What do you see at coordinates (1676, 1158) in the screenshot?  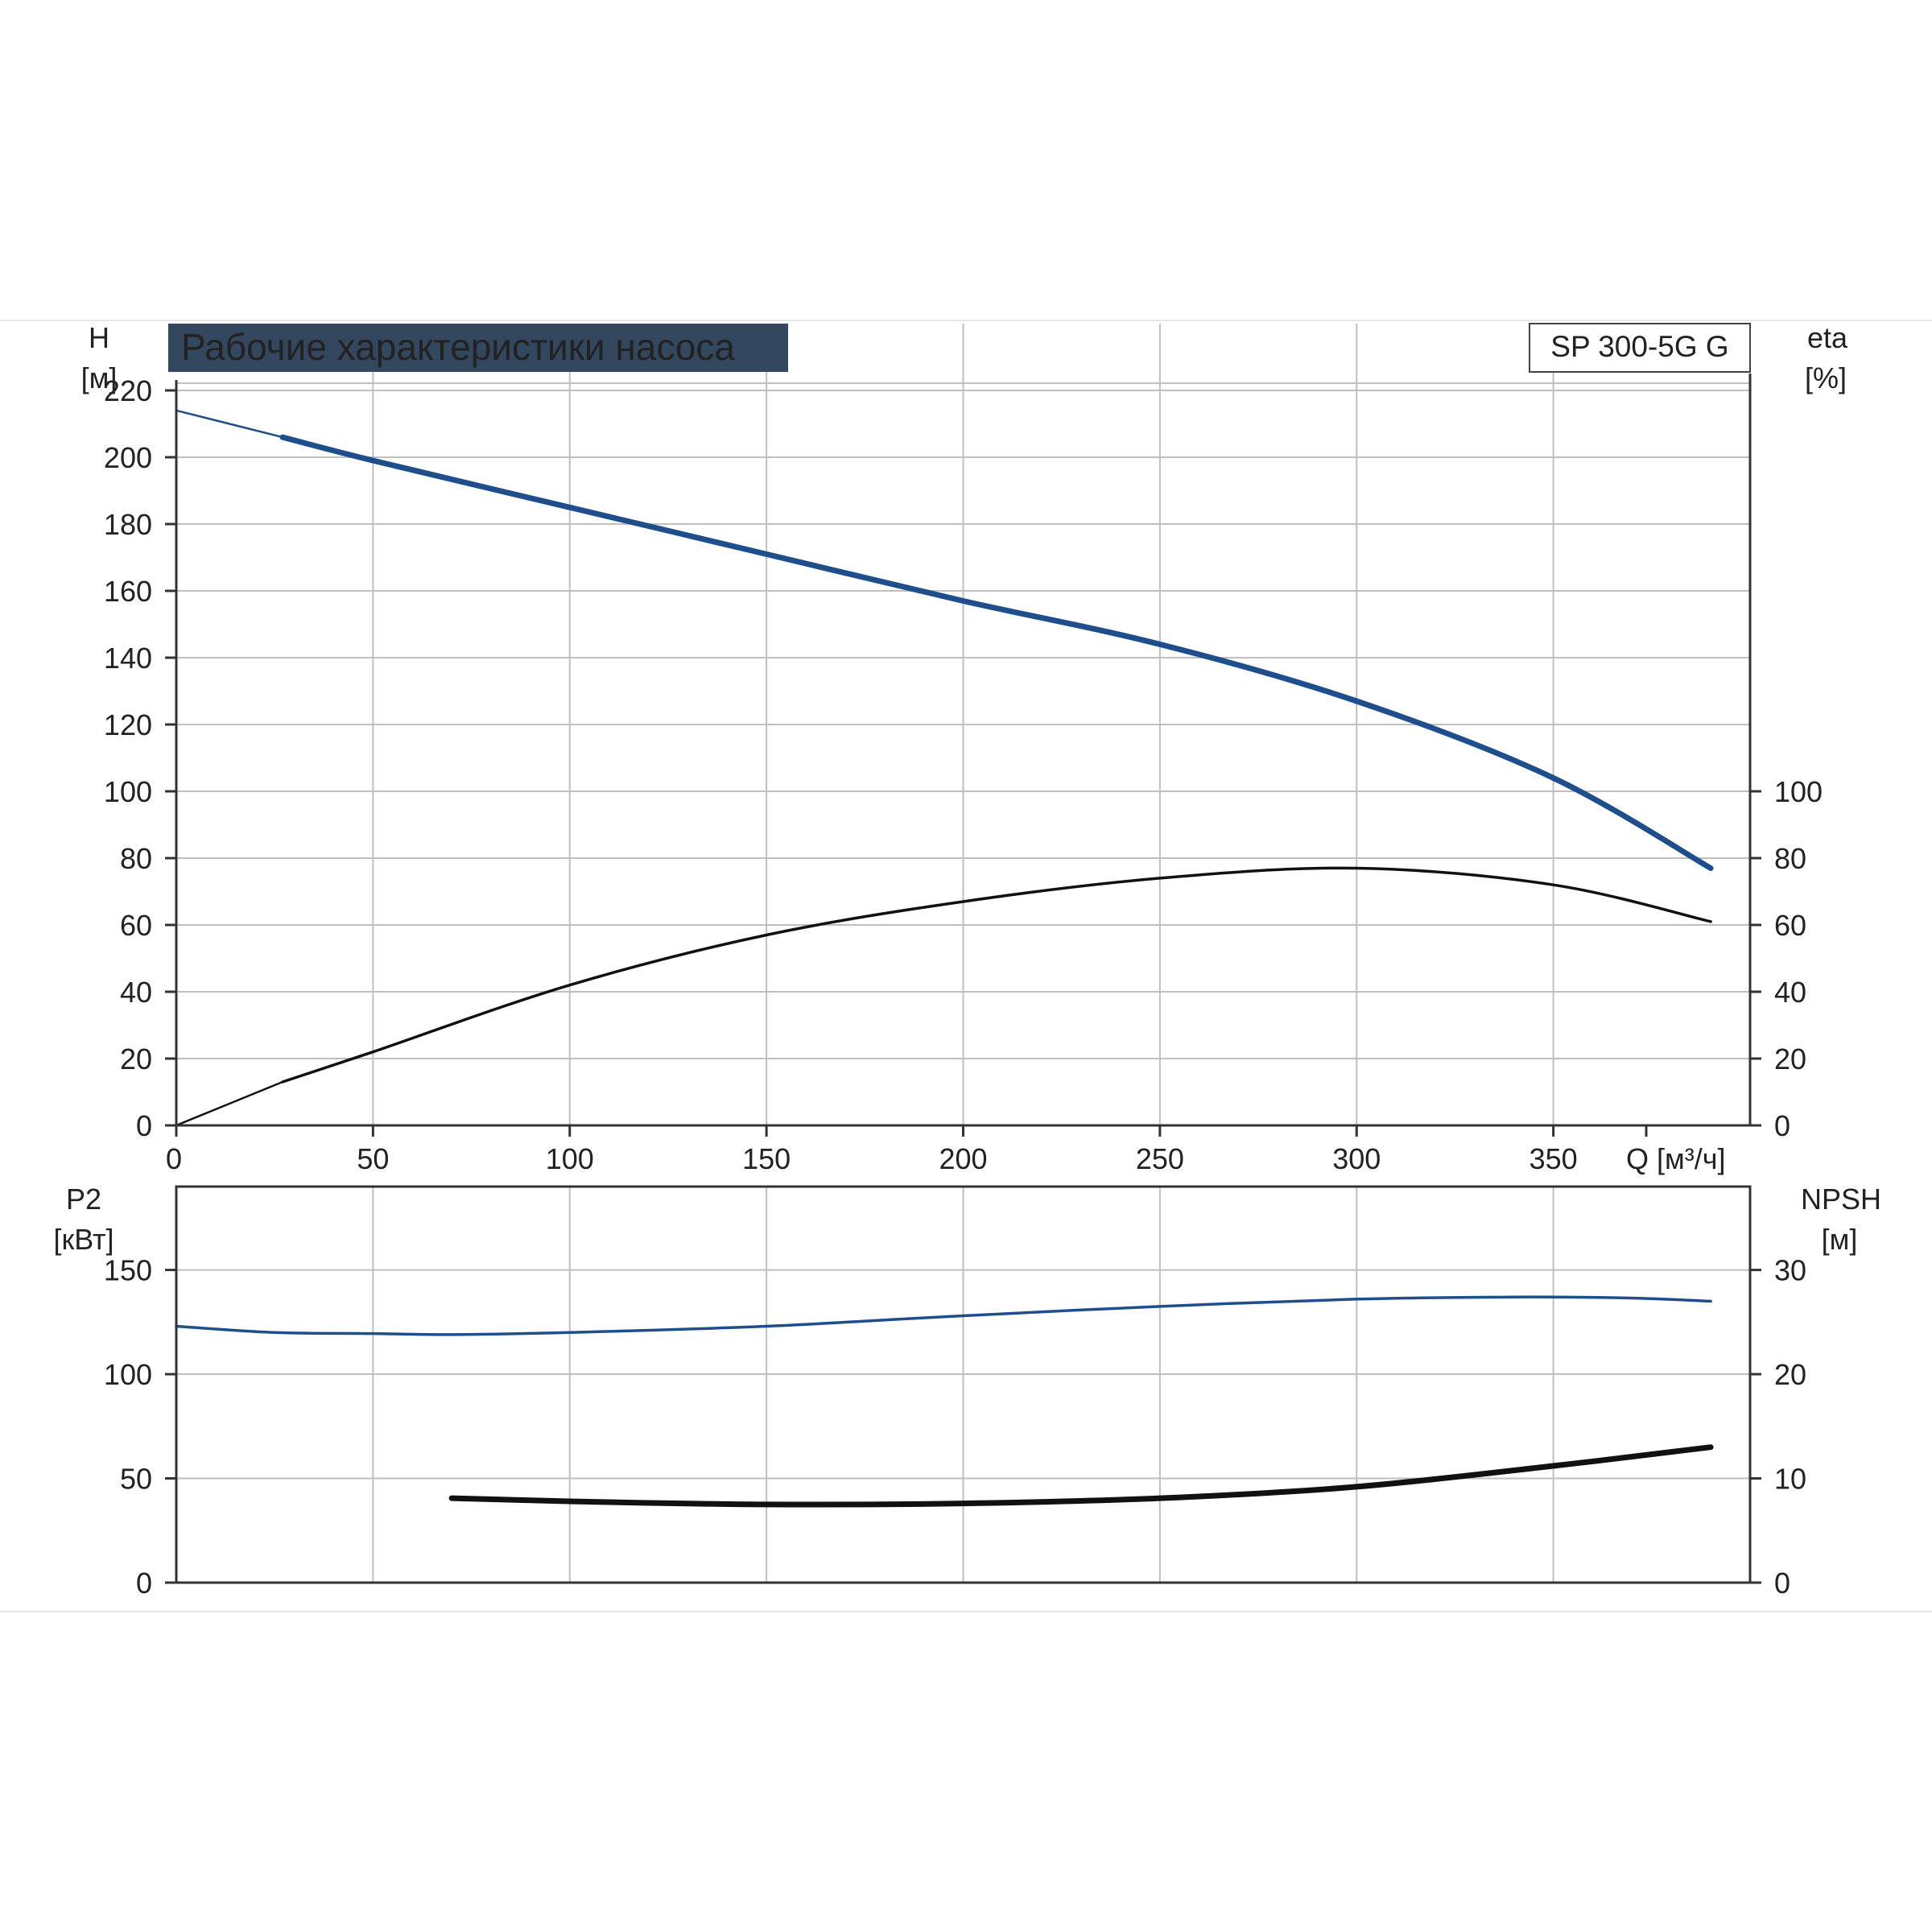 I see `q-axis-label: Q [м³/ч]` at bounding box center [1676, 1158].